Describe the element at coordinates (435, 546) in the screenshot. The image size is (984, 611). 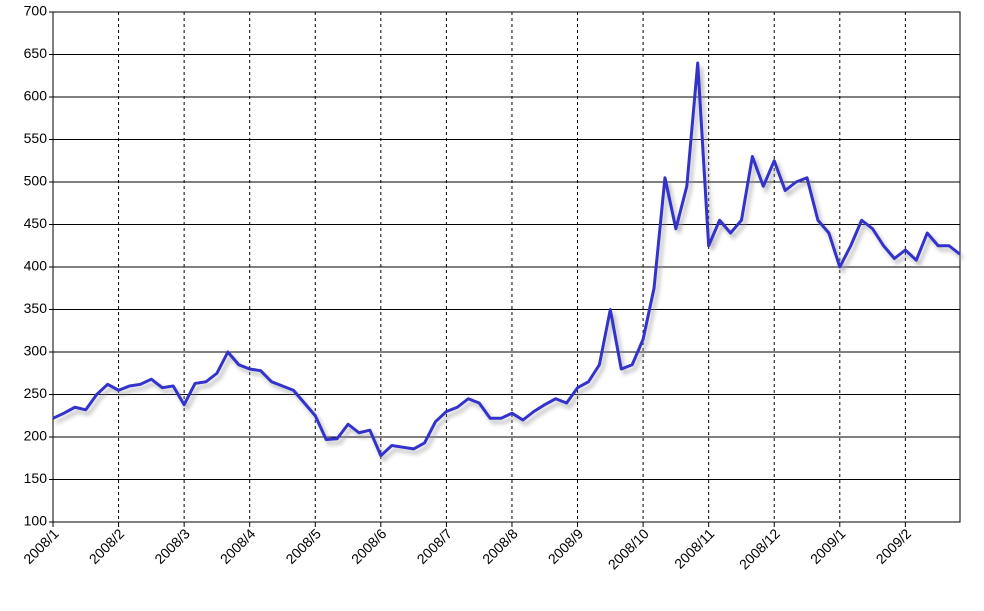
I see `x-tick-label: 2008/7` at that location.